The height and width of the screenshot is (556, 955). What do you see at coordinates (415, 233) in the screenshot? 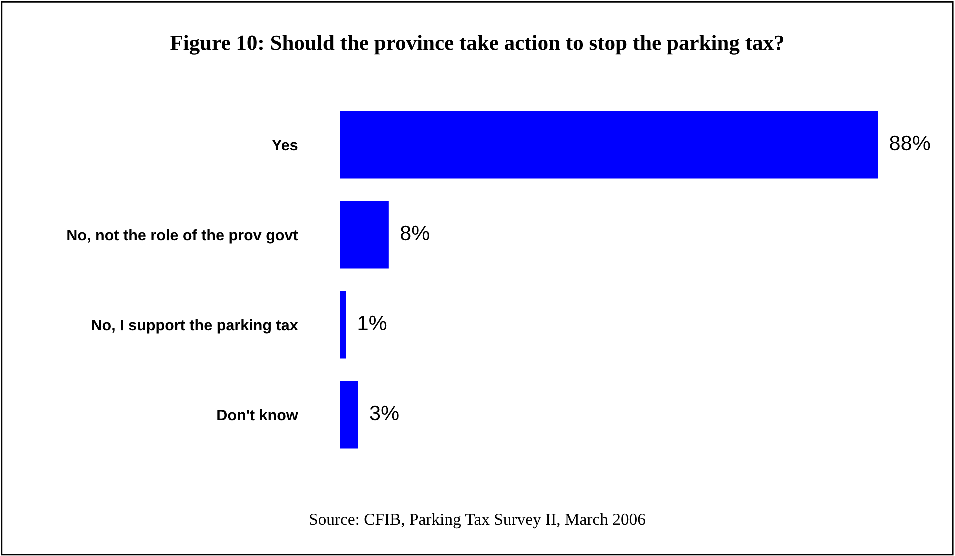
I see `data-label: 8%` at bounding box center [415, 233].